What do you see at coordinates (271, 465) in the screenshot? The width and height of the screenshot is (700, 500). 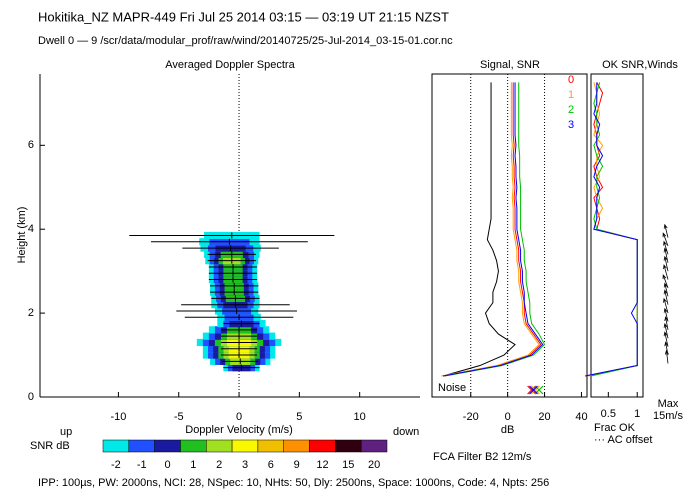 I see `colorbar-tick-label: 6` at bounding box center [271, 465].